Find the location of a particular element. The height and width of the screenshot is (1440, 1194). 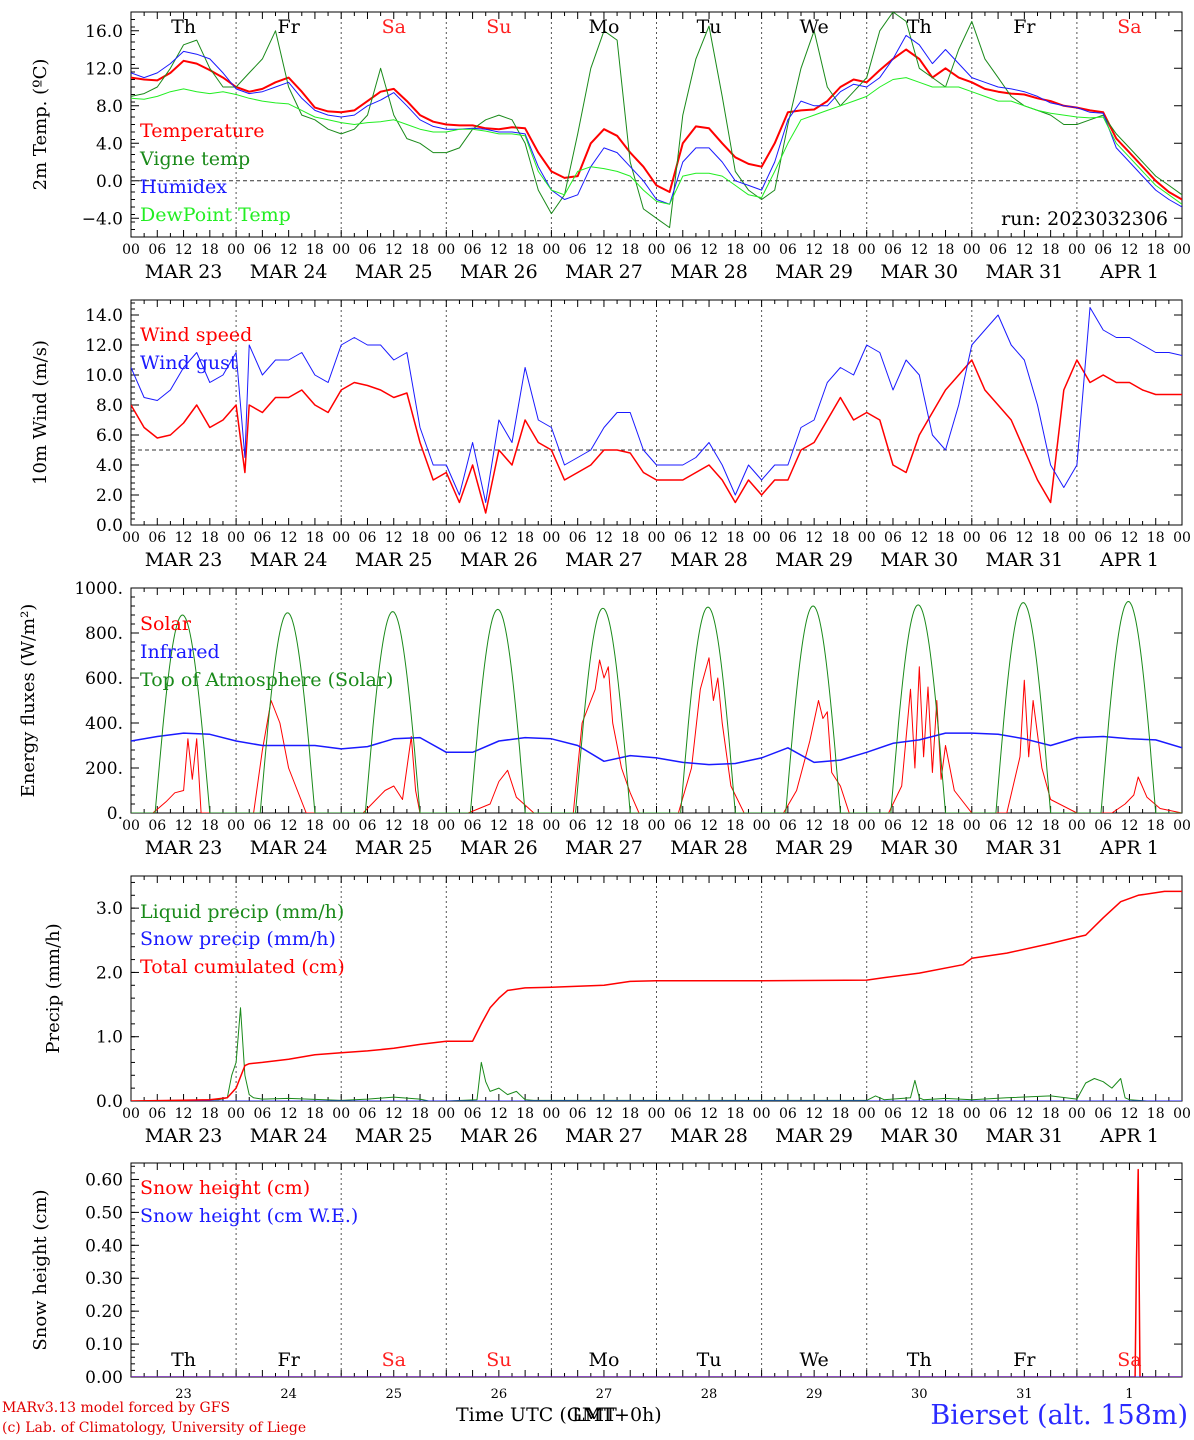

date-label: APR 1 is located at coordinates (1129, 272).